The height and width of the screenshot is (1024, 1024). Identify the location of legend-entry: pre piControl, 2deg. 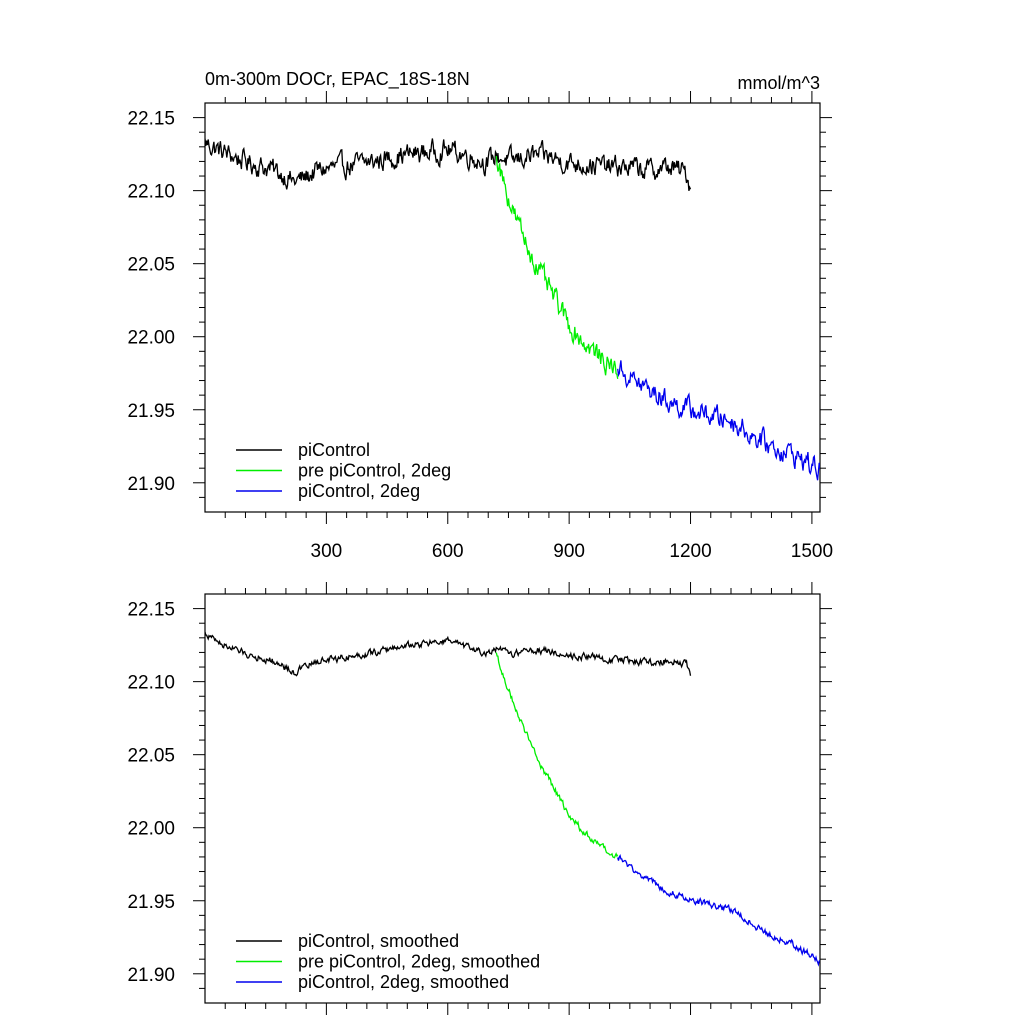
(374, 471).